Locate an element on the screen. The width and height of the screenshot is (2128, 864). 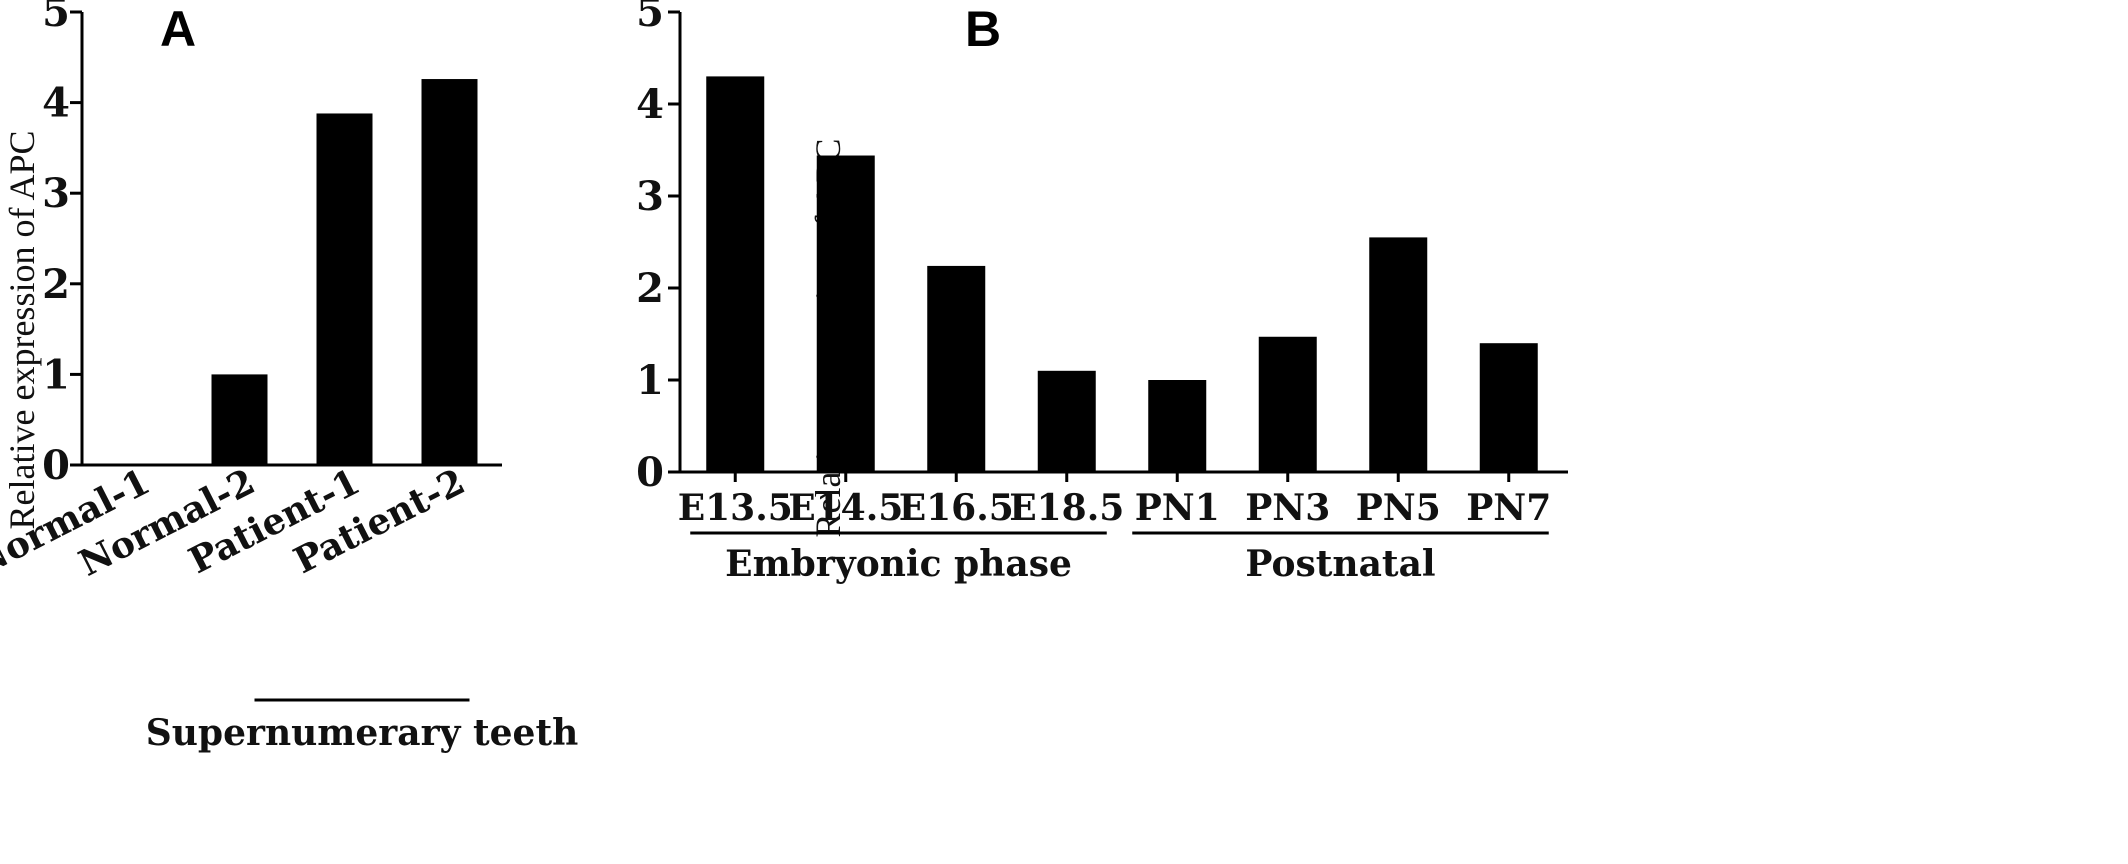
panel-a-axes is located at coordinates (291, 239).